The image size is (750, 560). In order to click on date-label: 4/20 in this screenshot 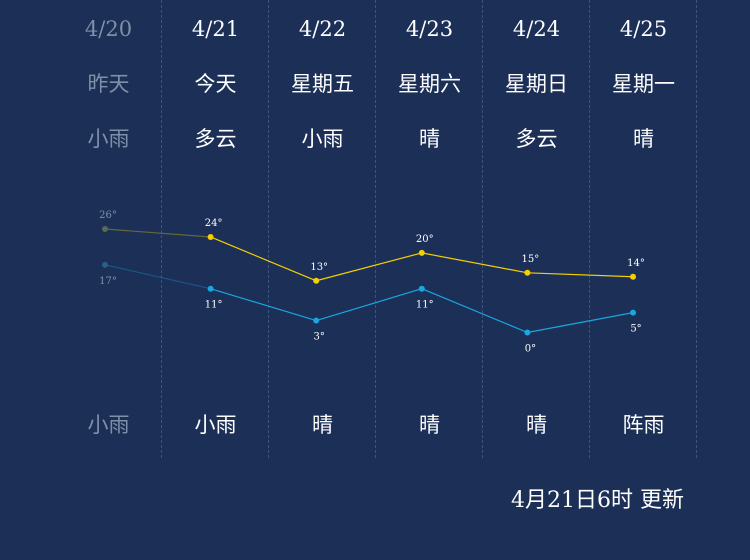, I will do `click(108, 29)`.